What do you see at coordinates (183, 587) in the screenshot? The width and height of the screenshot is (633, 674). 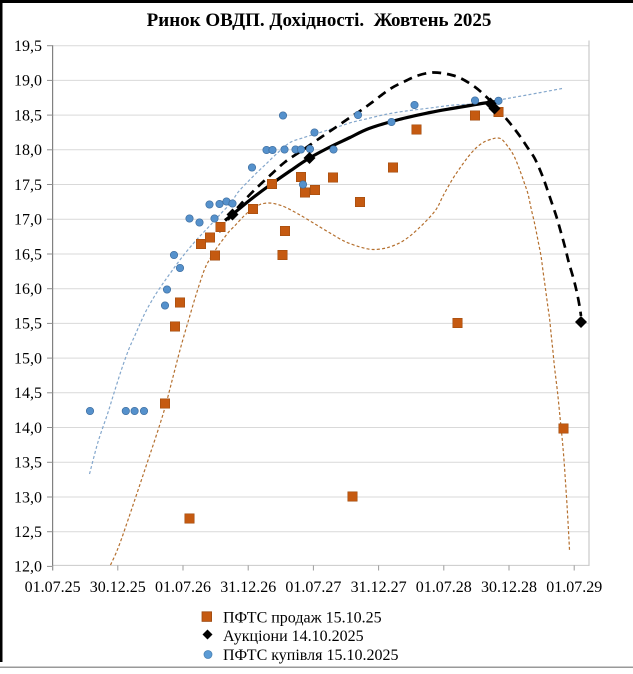 I see `svg-text: 01.07.26` at bounding box center [183, 587].